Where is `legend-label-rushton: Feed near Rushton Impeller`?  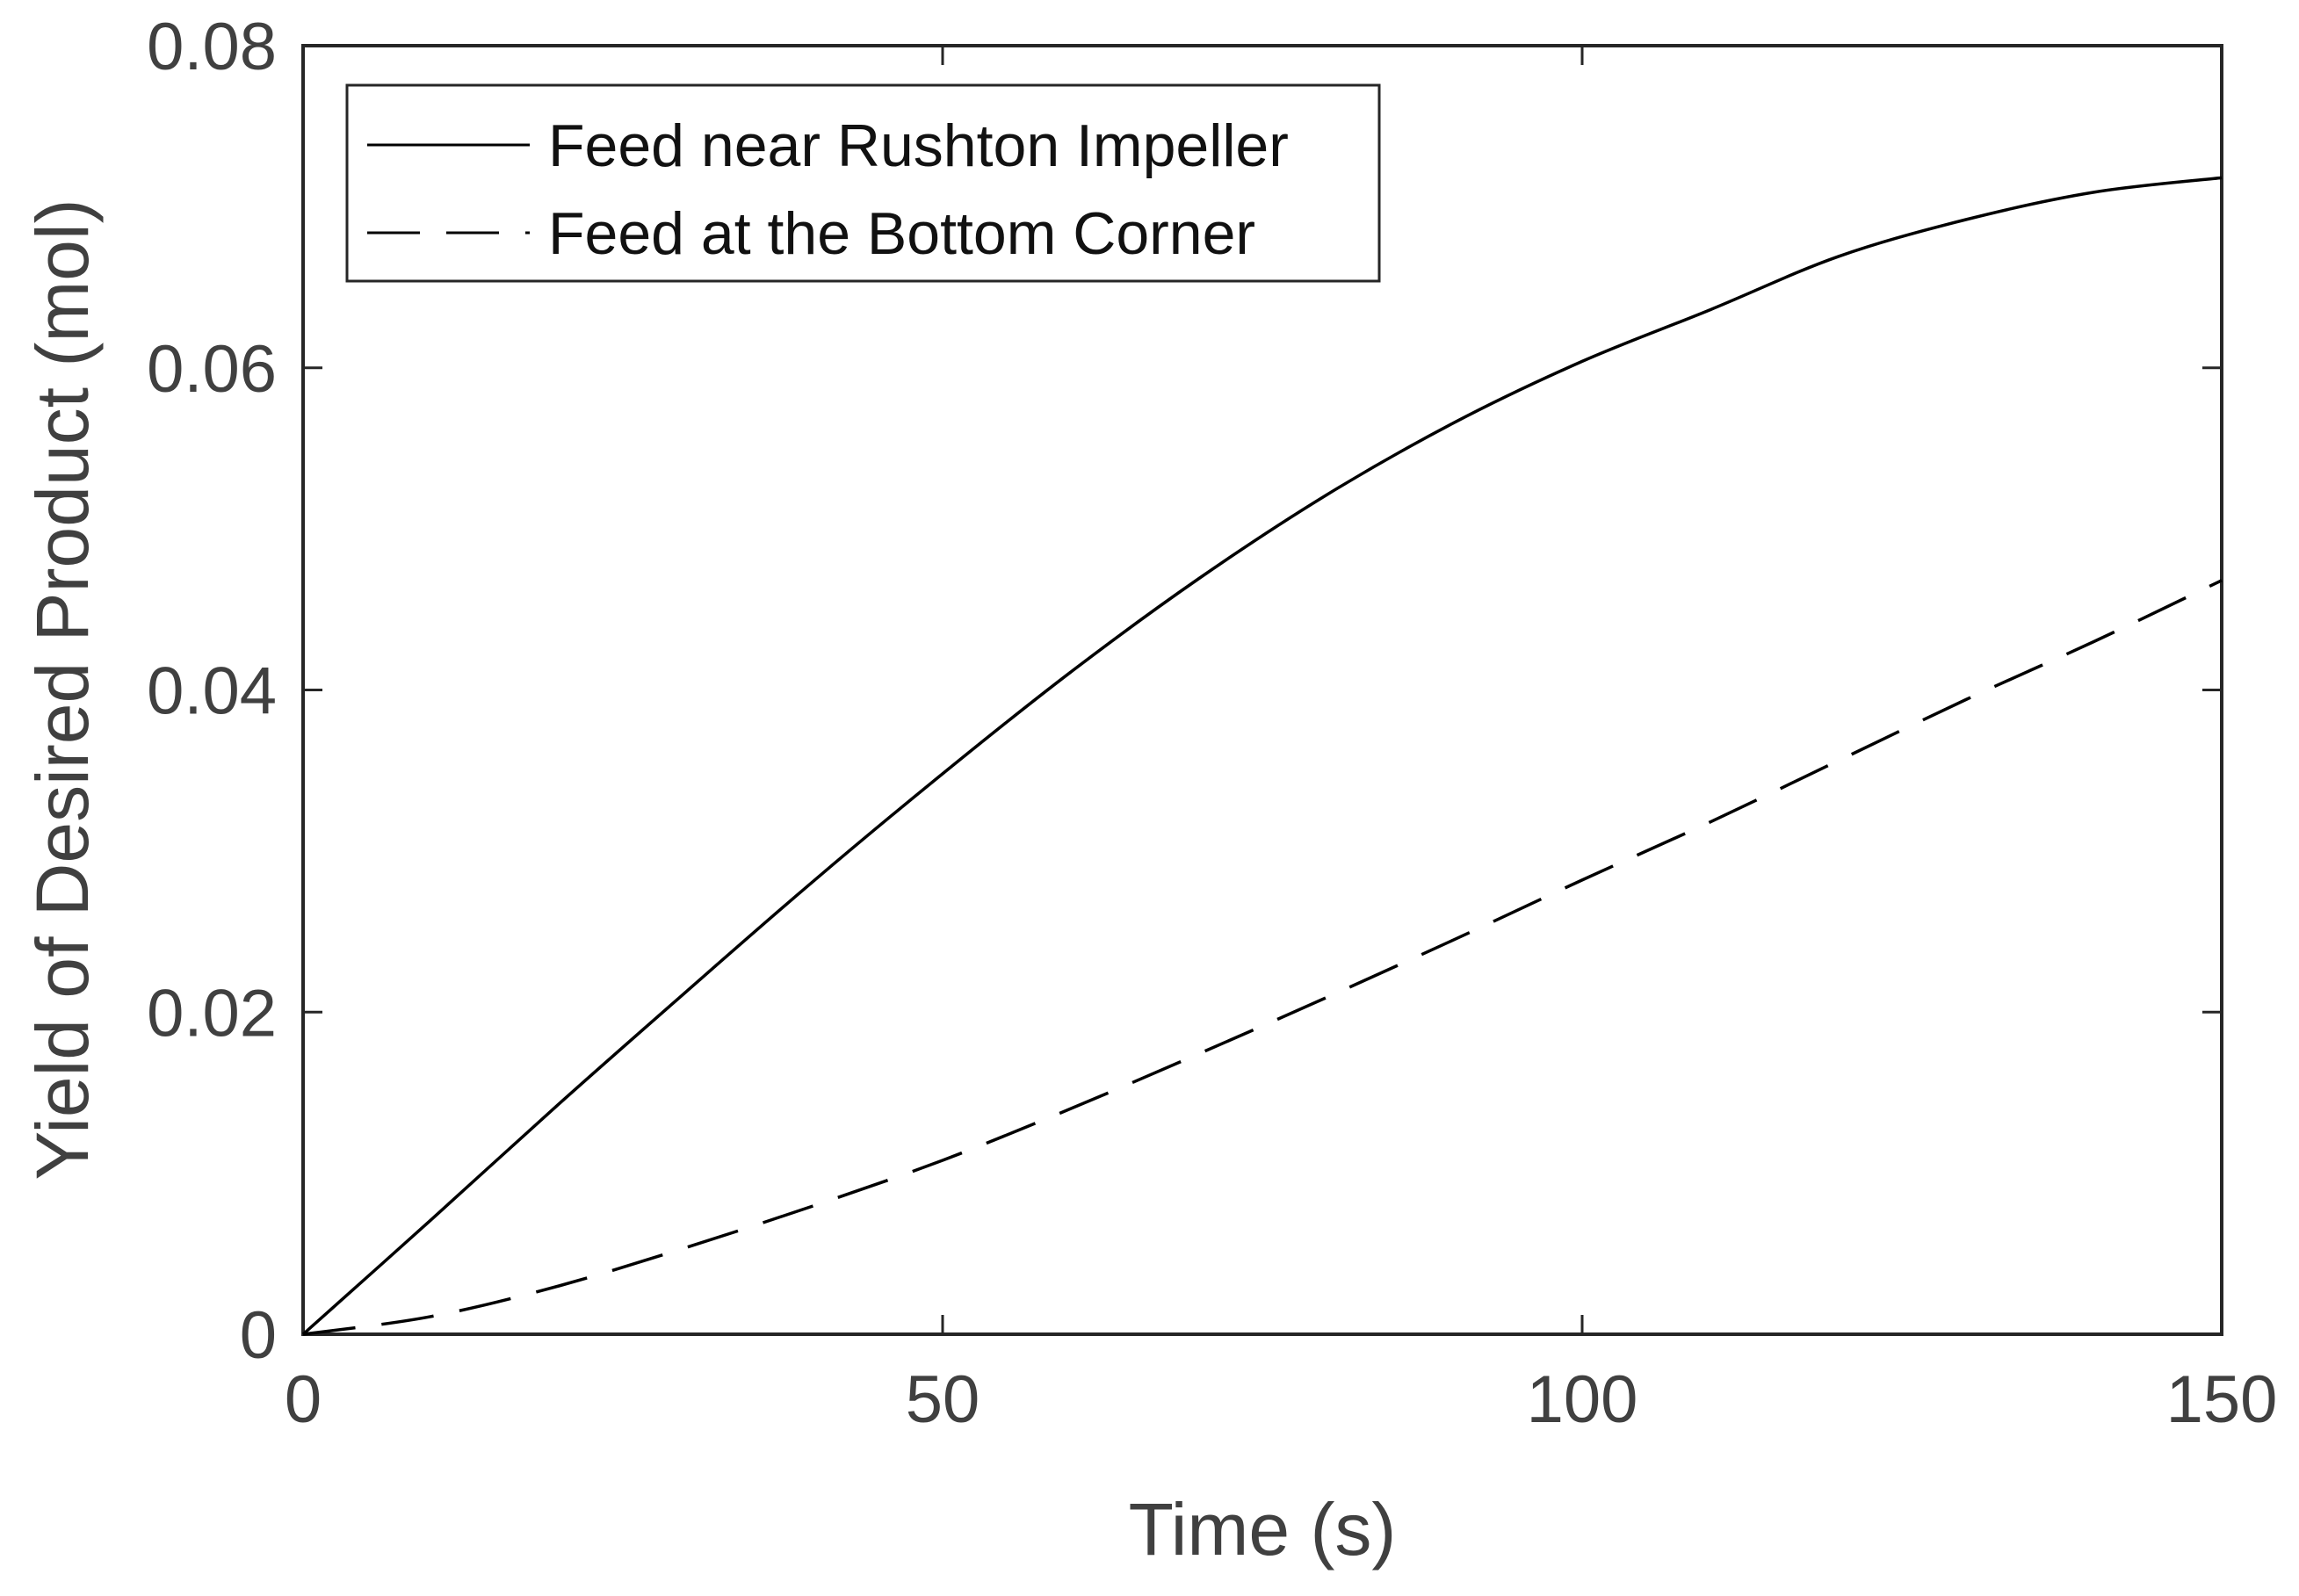
legend-label-rushton: Feed near Rushton Impeller is located at coordinates (918, 146).